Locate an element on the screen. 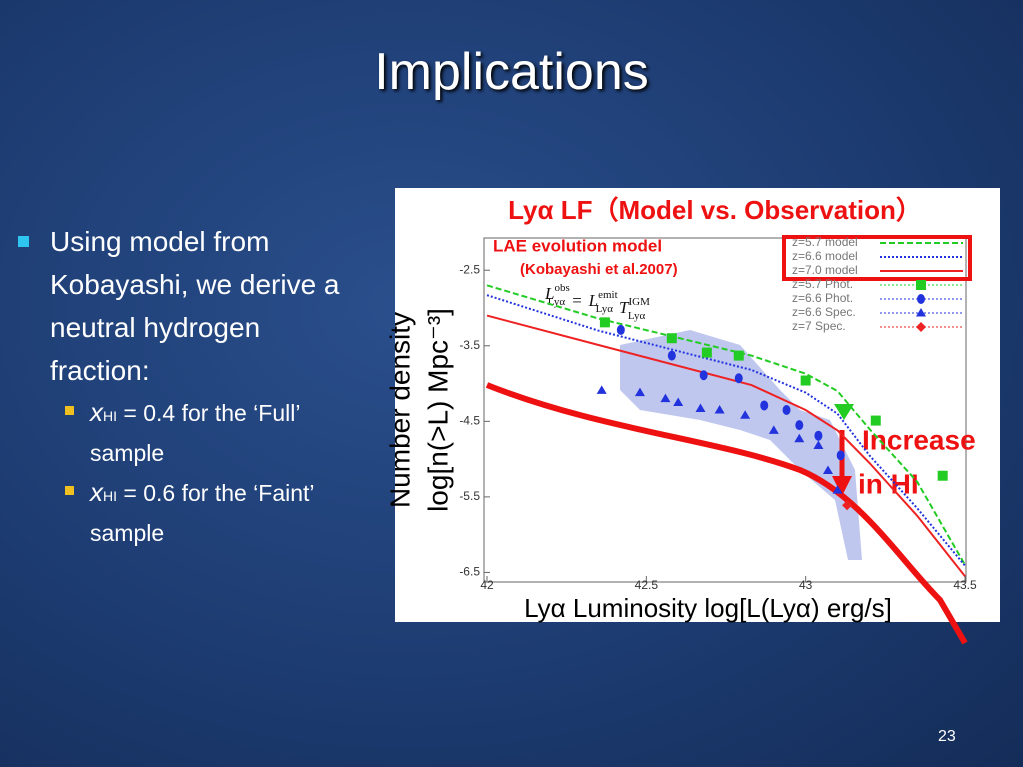 Image resolution: width=1023 pixels, height=767 pixels. legend-label: z=5.7 model is located at coordinates (825, 242).